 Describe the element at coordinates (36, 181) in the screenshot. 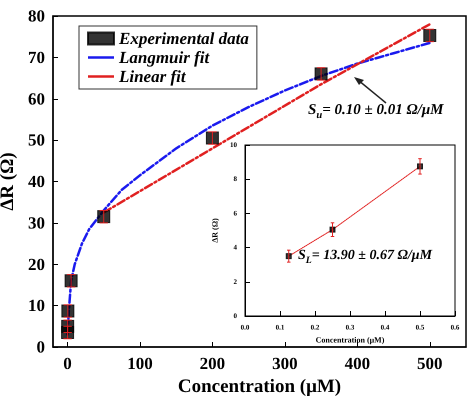

I see `y-tick-label: 40` at that location.